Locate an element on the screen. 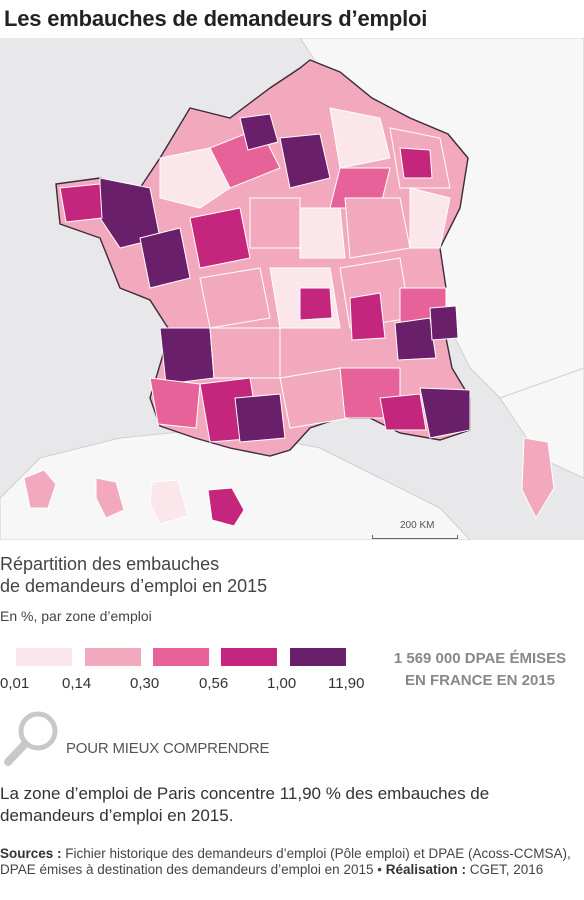 The image size is (584, 900). scale-bar is located at coordinates (415, 537).